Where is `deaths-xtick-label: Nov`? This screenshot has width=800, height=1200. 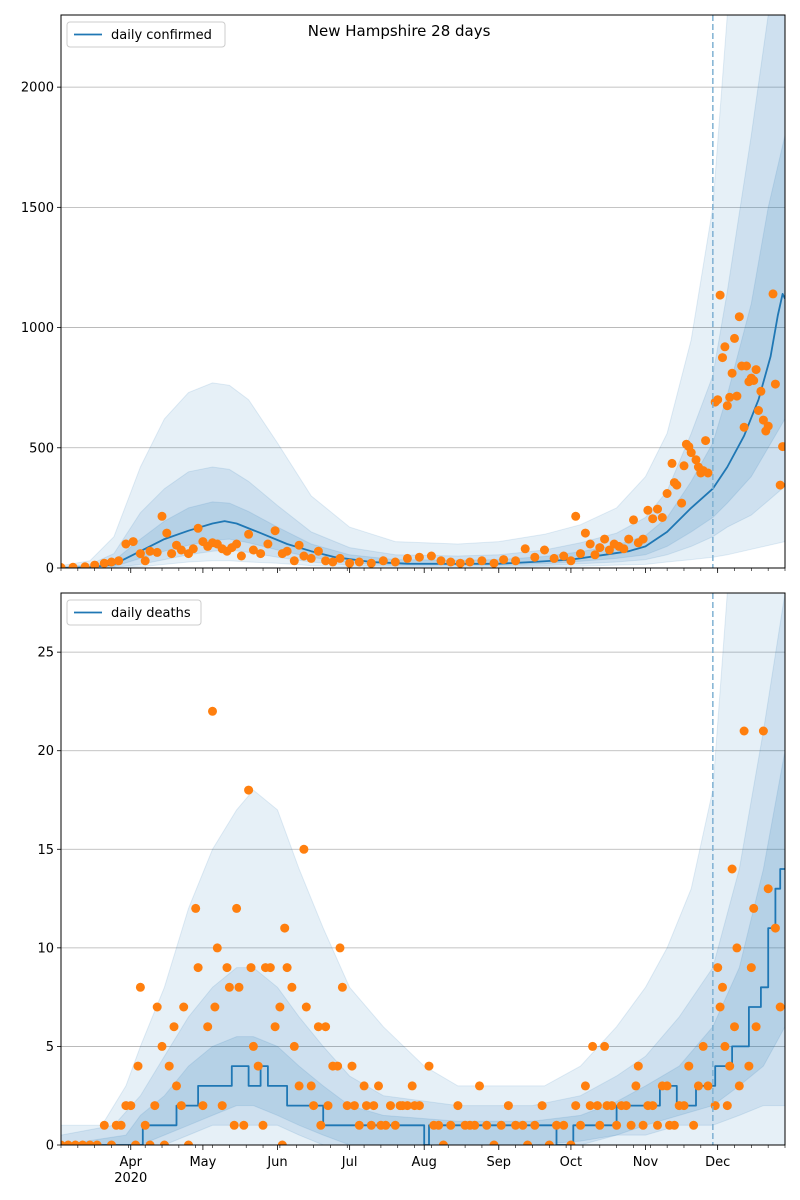 deaths-xtick-label: Nov is located at coordinates (646, 1162).